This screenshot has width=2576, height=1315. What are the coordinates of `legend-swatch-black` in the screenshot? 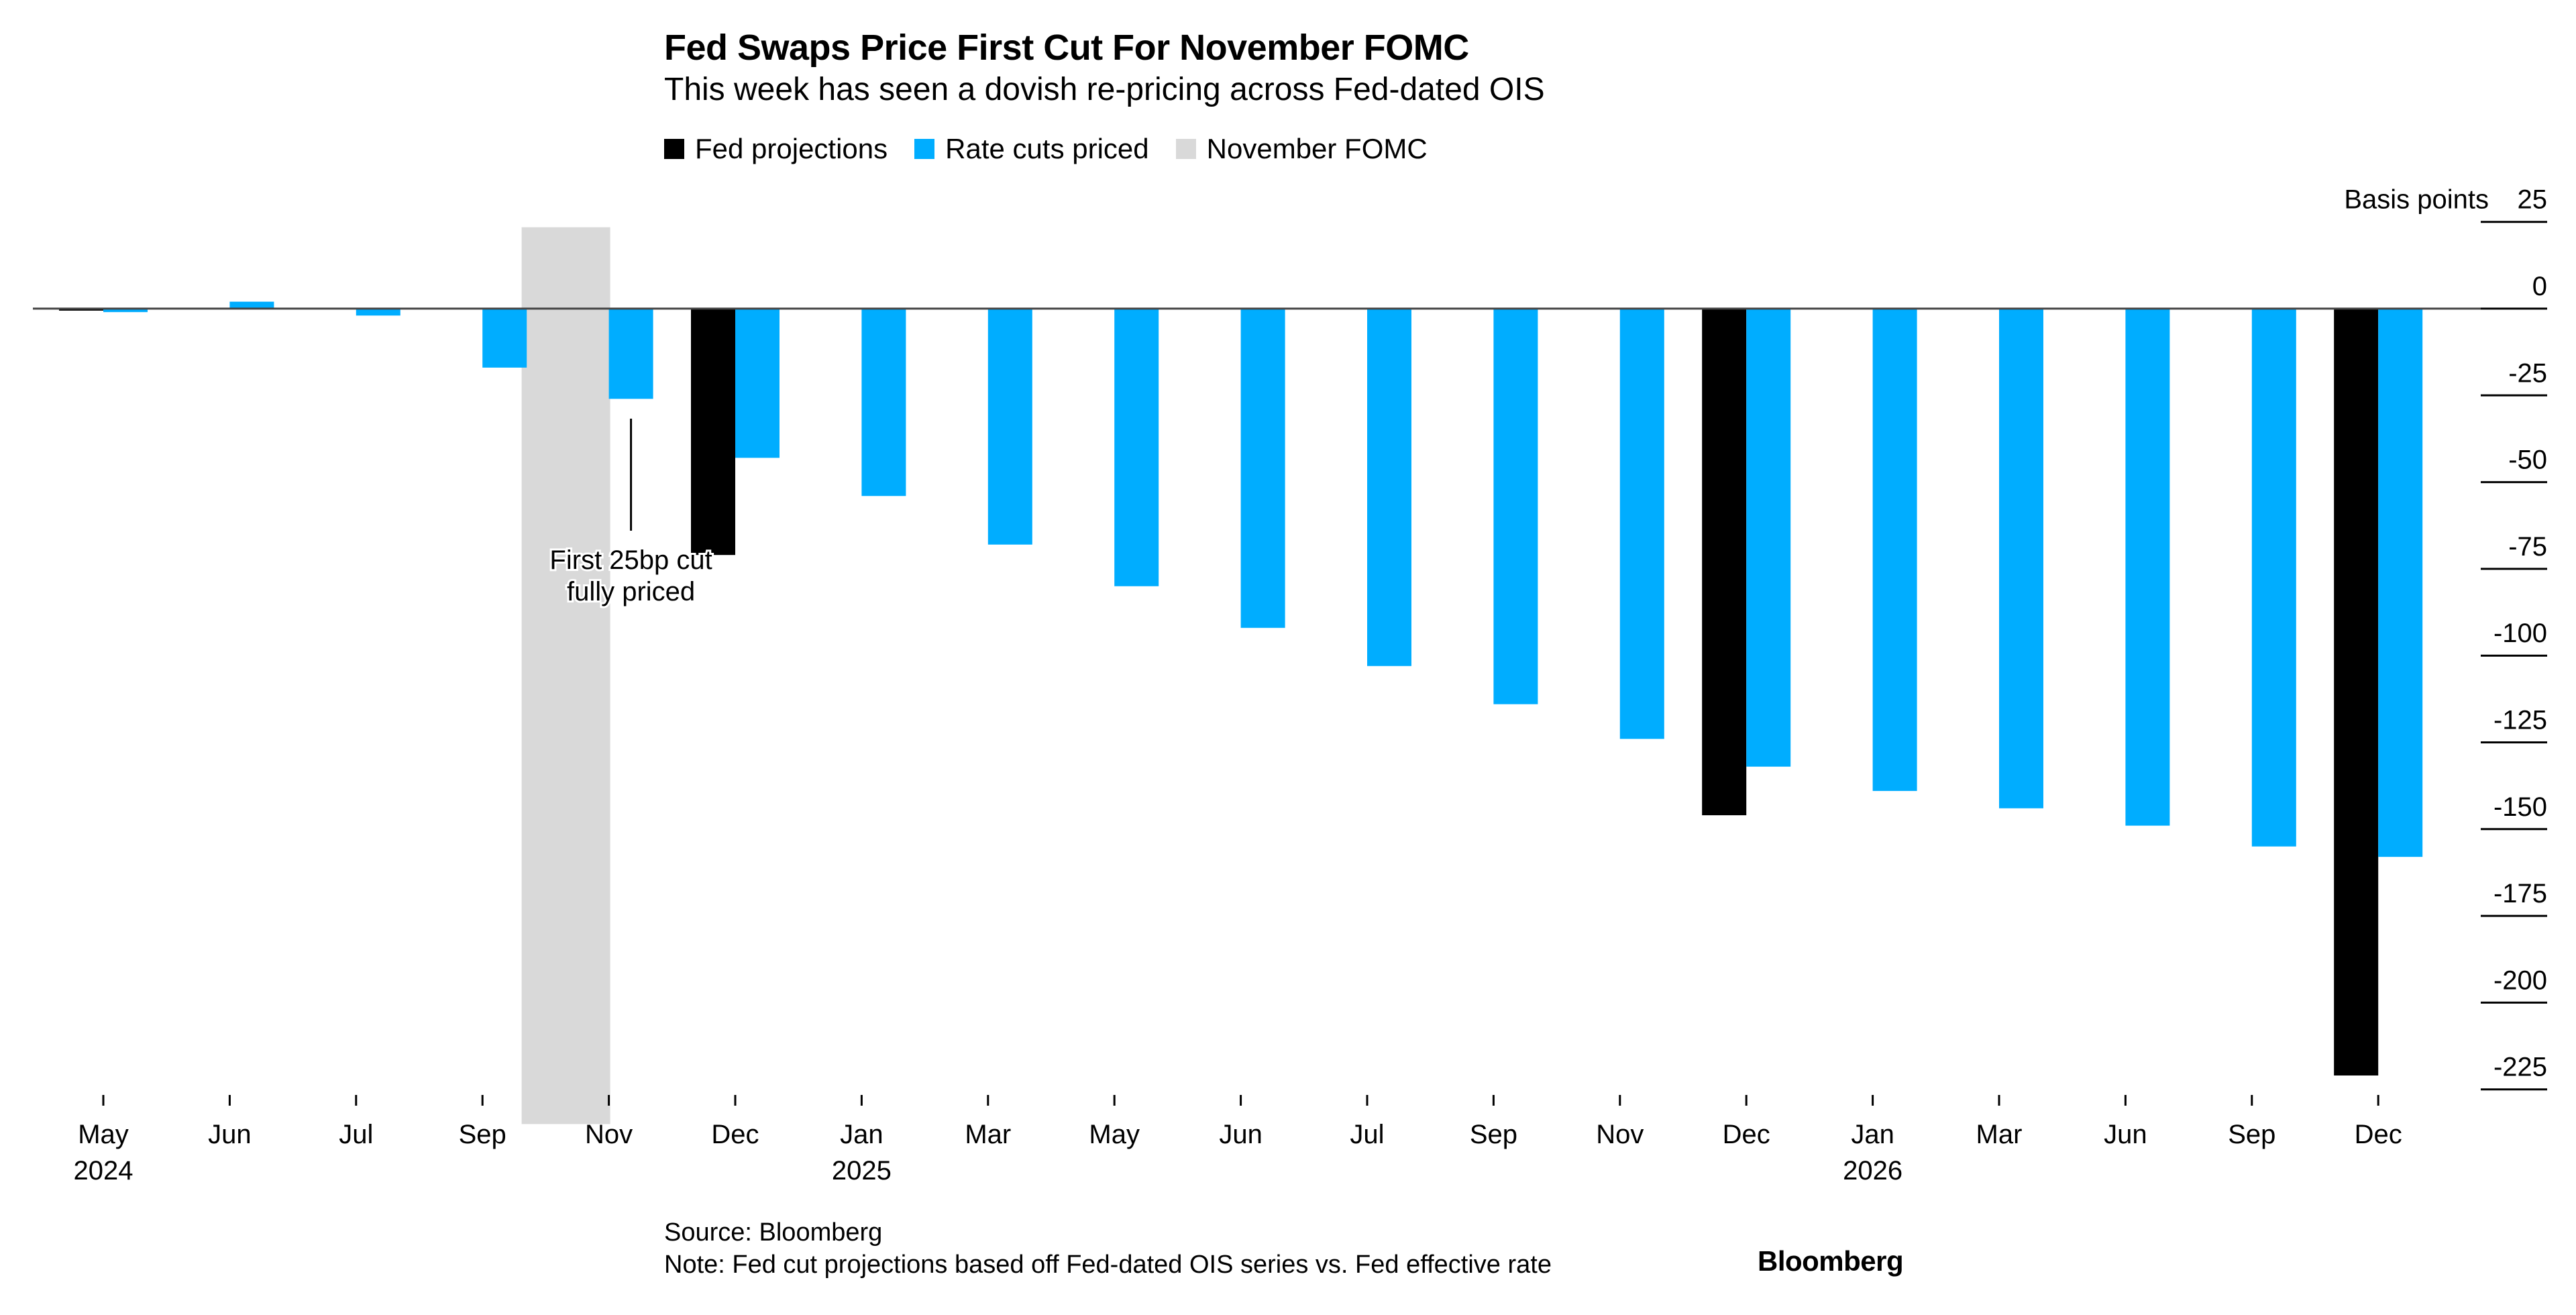 It's located at (674, 149).